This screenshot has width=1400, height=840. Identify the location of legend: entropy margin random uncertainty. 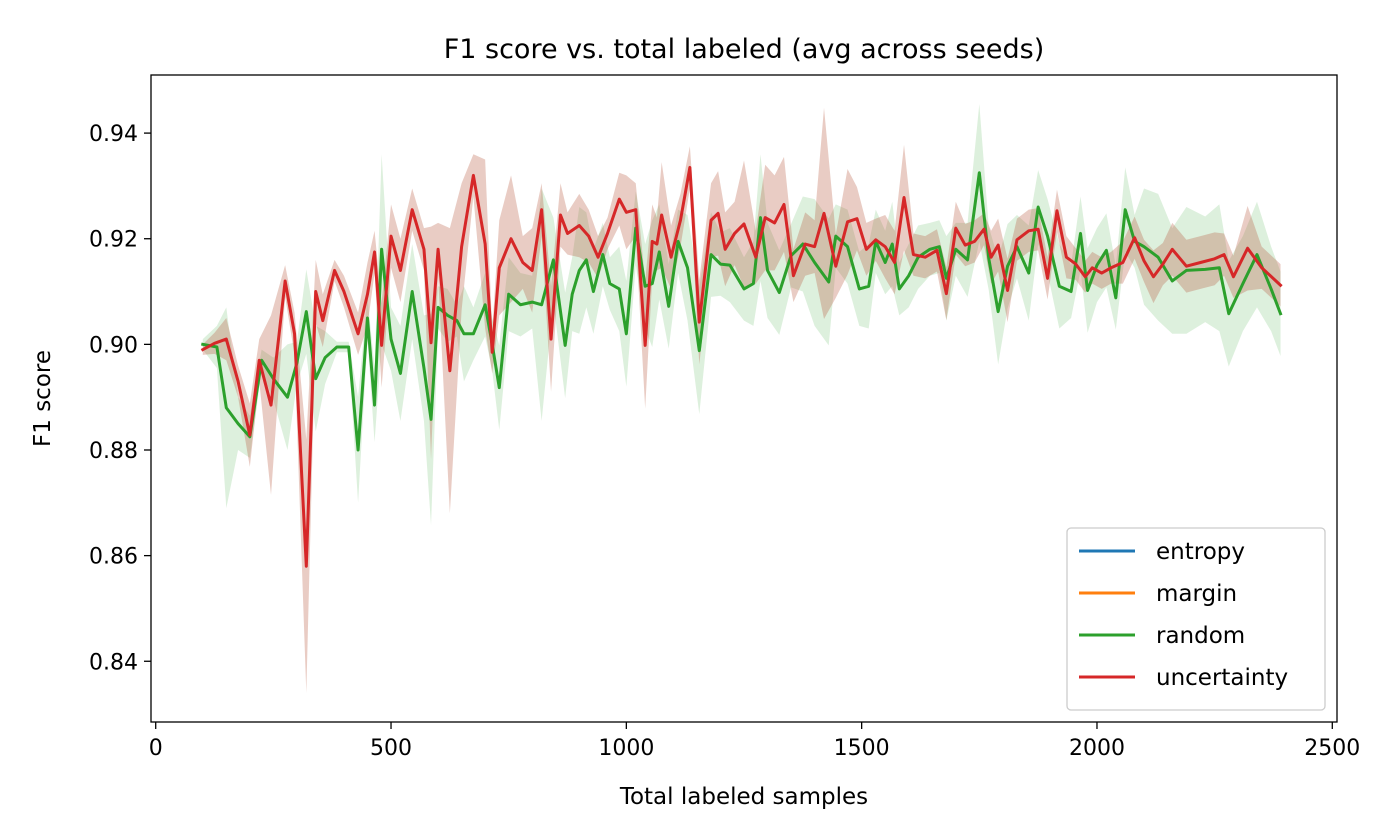
(1196, 619).